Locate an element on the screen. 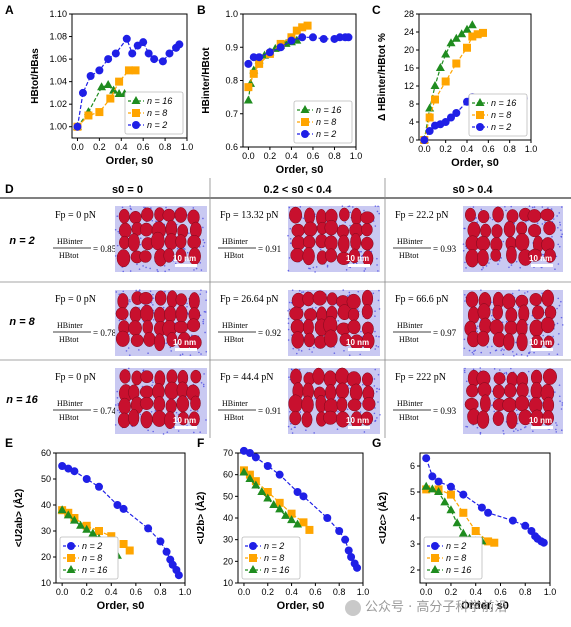 The image size is (571, 627). md-snapshot-image: 10 nm is located at coordinates (160, 239).